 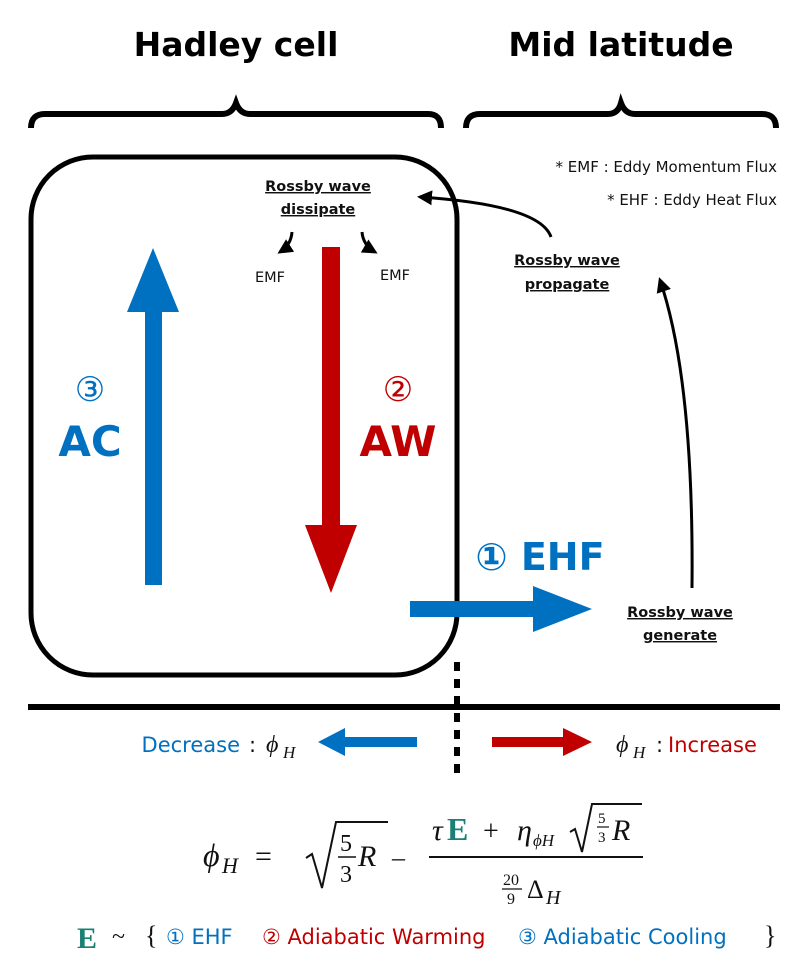 What do you see at coordinates (602, 819) in the screenshot?
I see `formula-five-small: 5` at bounding box center [602, 819].